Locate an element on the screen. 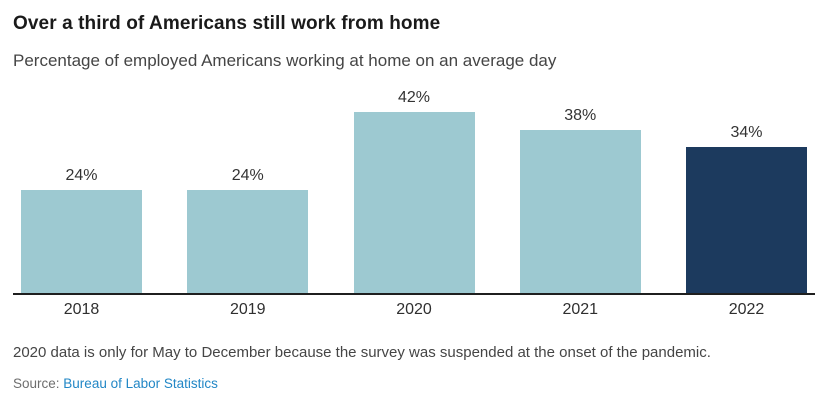  bar-value-label: 38% is located at coordinates (580, 115).